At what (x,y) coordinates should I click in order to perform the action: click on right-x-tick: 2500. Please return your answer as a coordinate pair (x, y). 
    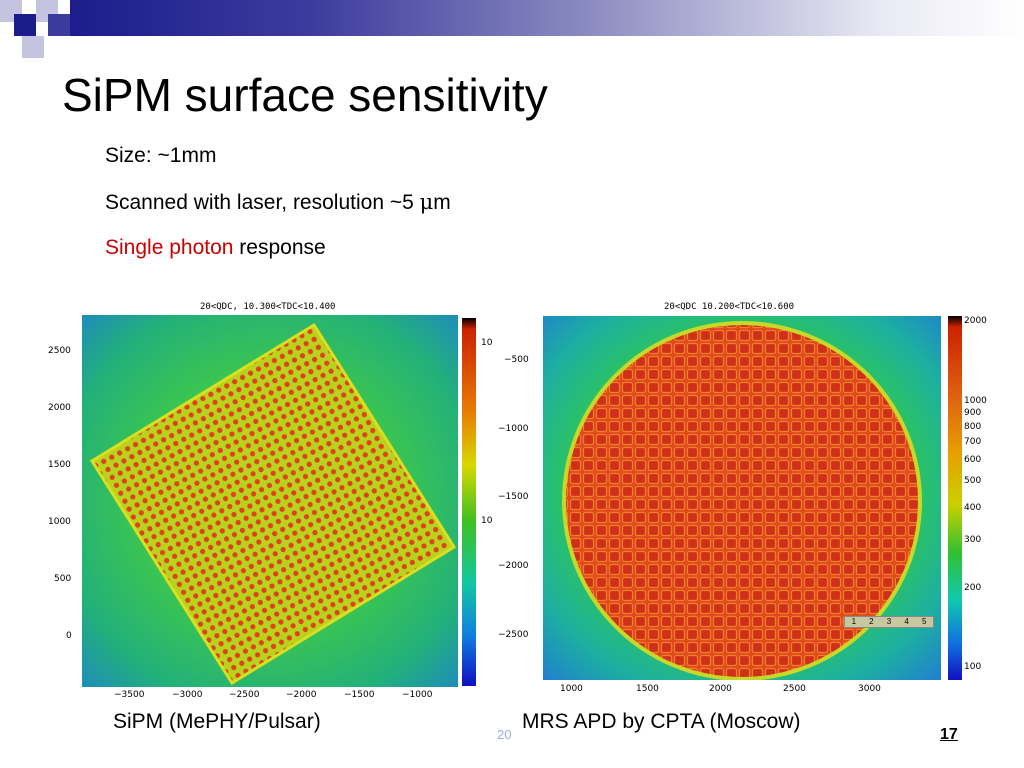
    Looking at the image, I should click on (794, 689).